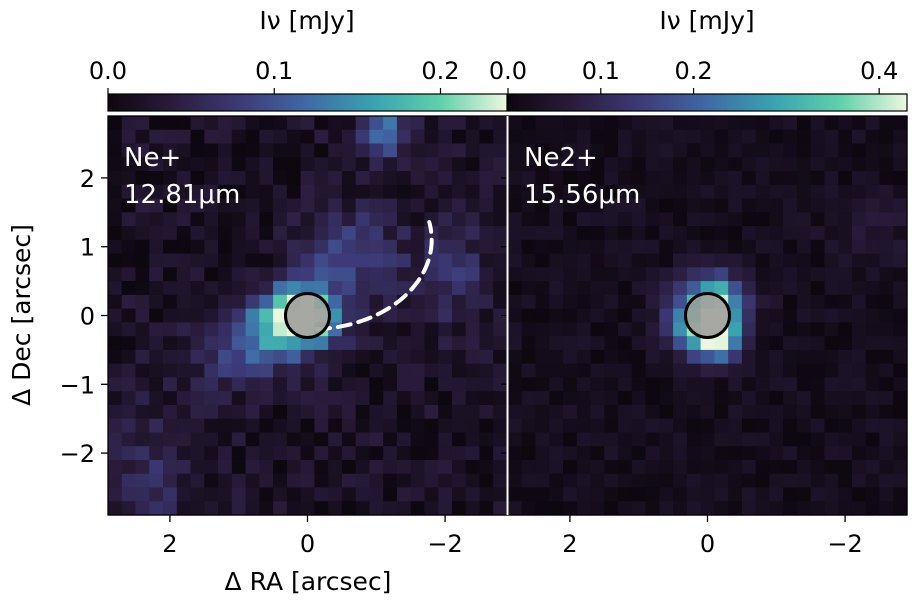 The image size is (917, 607). I want to click on y-axis-title: Δ Dec [arcsec], so click(21, 315).